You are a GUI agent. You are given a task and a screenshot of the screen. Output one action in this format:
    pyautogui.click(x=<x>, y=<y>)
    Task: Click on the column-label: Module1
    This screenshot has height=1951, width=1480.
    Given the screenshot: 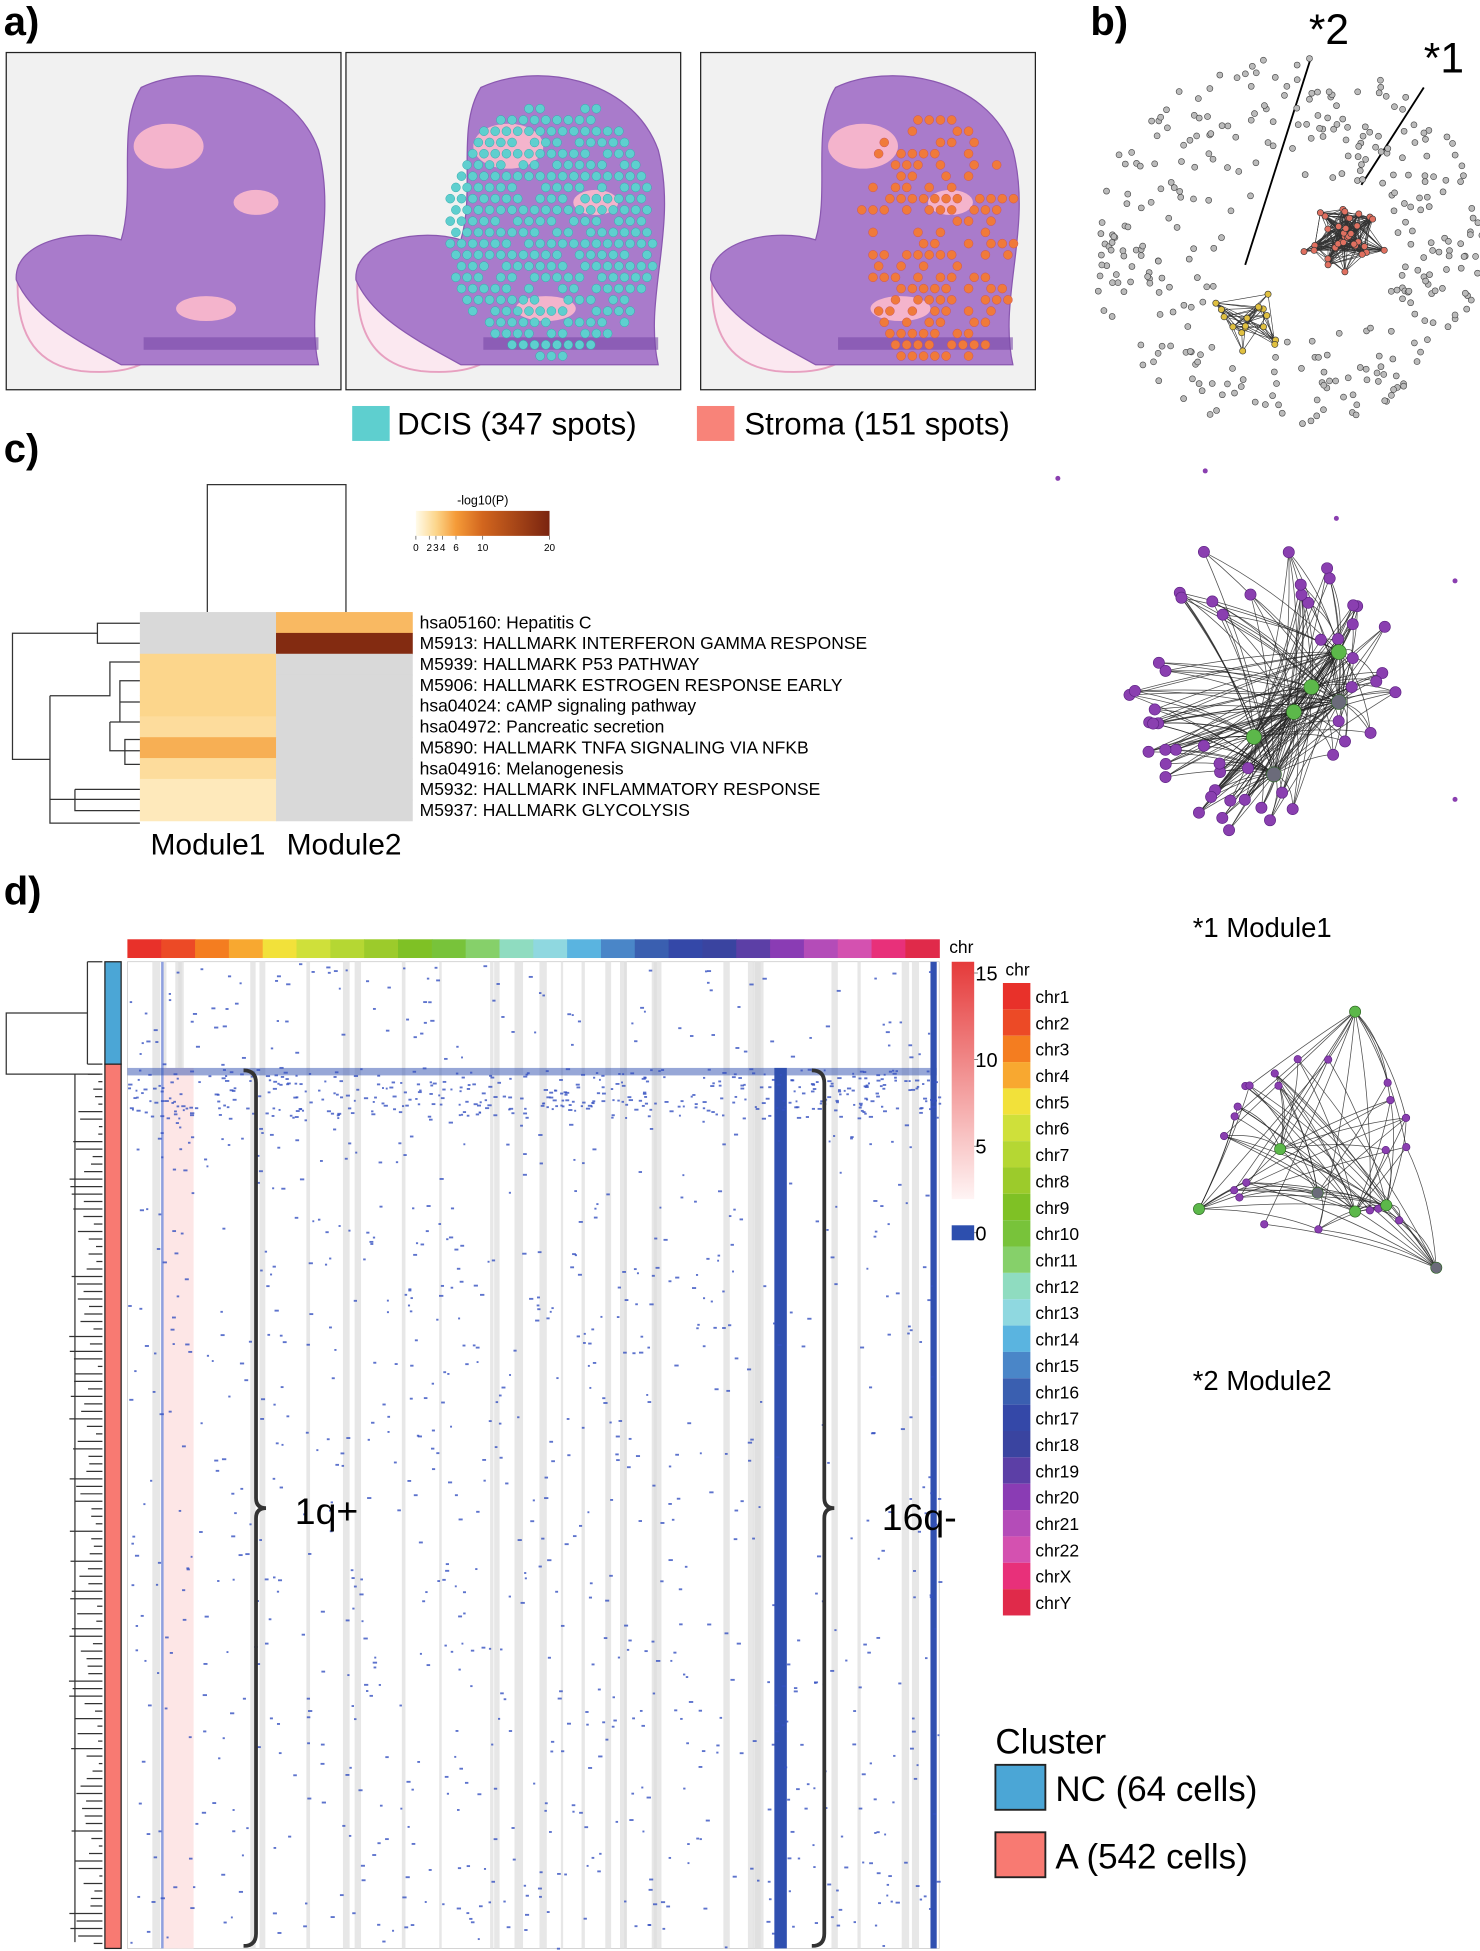 What is the action you would take?
    pyautogui.click(x=207, y=844)
    